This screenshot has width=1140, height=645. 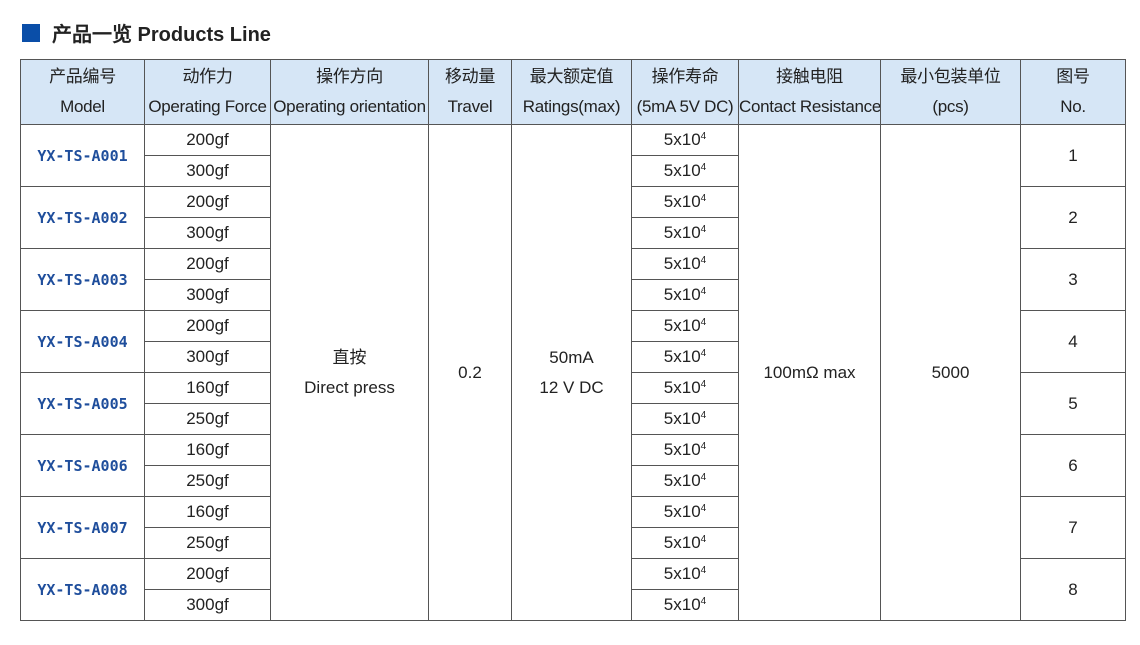 I want to click on model-cell: YX-TS-A006, so click(x=82, y=465).